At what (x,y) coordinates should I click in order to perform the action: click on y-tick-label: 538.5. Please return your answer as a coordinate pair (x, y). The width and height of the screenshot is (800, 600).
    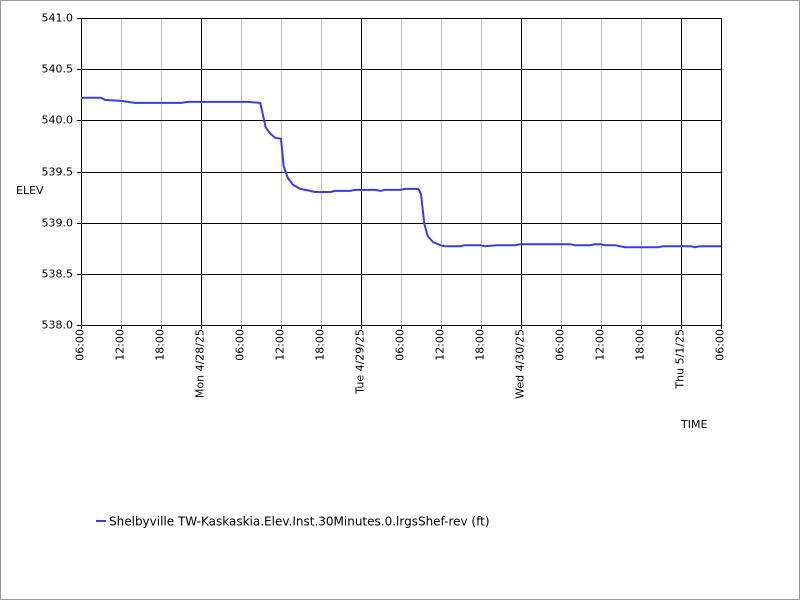
    Looking at the image, I should click on (58, 274).